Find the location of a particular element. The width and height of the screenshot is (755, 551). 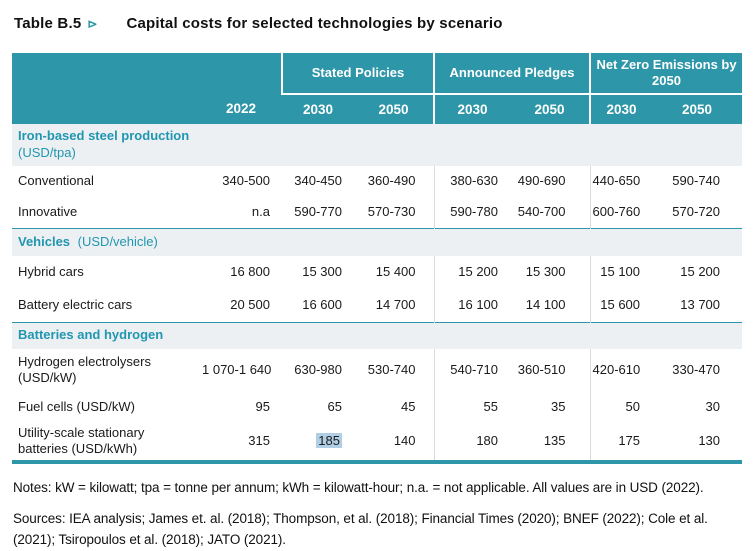

row-label: Innovative is located at coordinates (106, 212).